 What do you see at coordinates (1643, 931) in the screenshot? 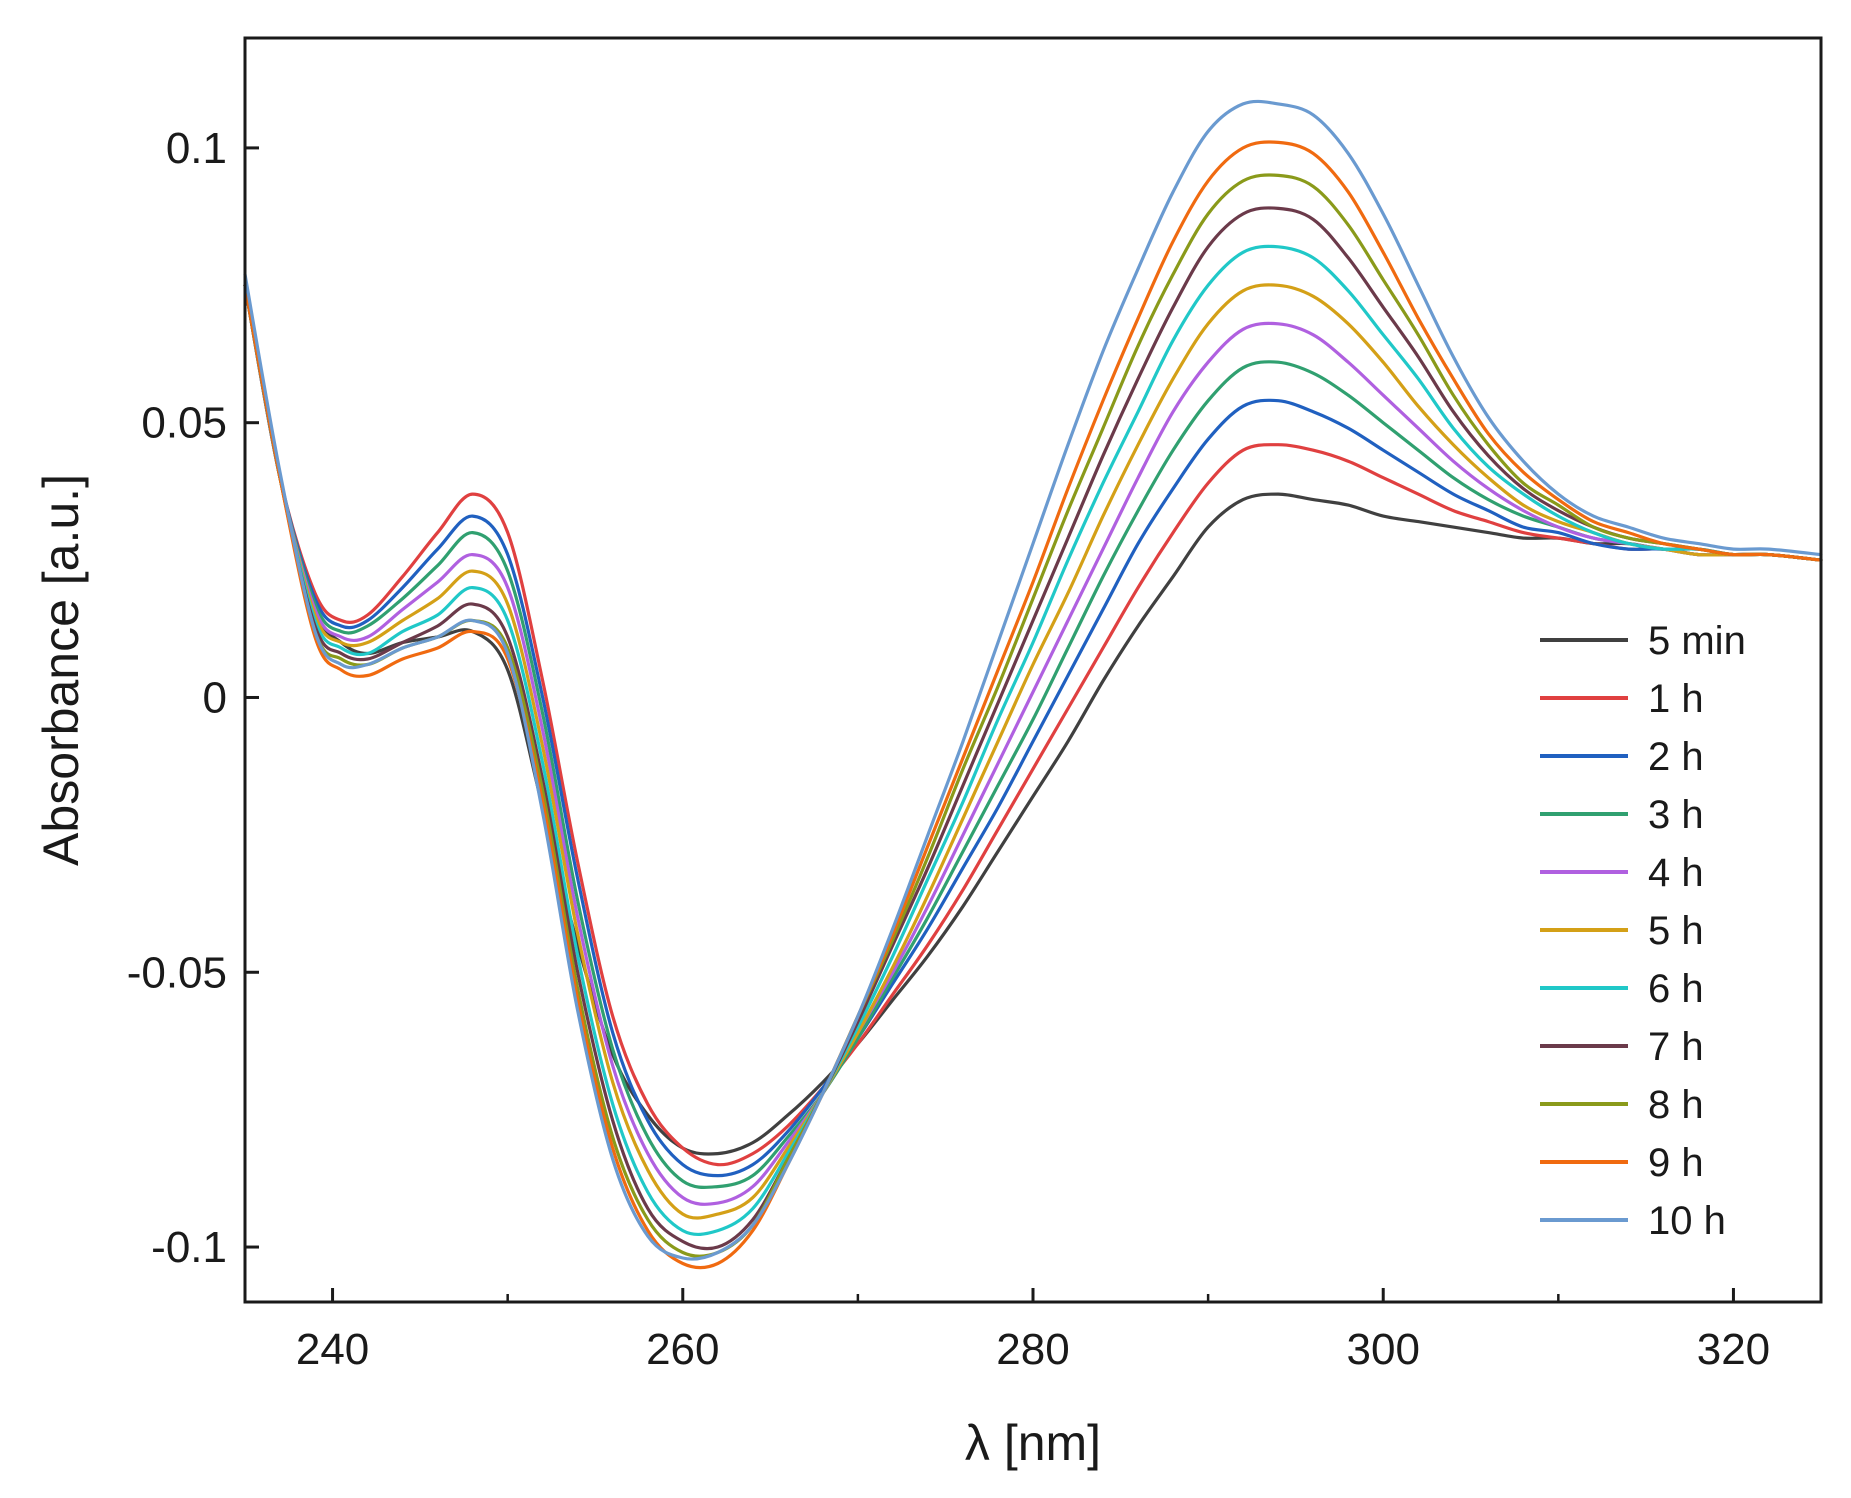
I see `legend: 5 min 1 h 2 h 3 h 4 h 5 h 6 h 7 h 8 h 9 h 10 h` at bounding box center [1643, 931].